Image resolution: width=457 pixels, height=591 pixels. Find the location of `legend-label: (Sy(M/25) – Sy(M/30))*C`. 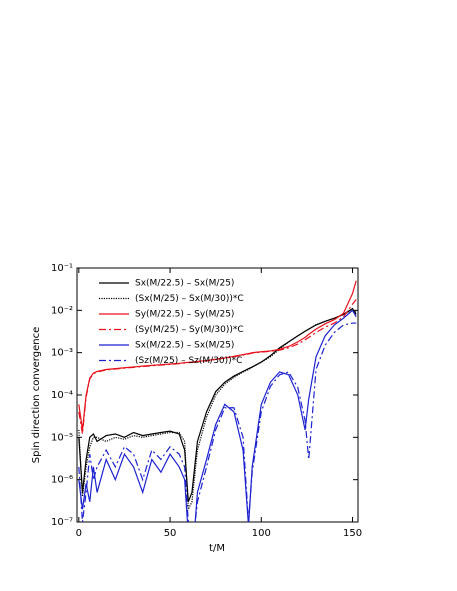

legend-label: (Sy(M/25) – Sy(M/30))*C is located at coordinates (189, 330).